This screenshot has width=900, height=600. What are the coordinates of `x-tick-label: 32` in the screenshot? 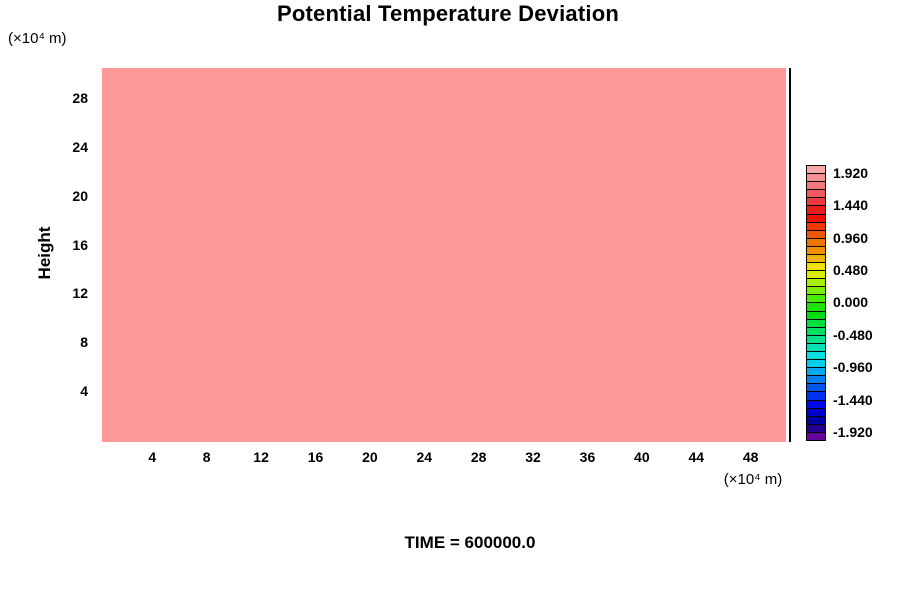 It's located at (533, 457).